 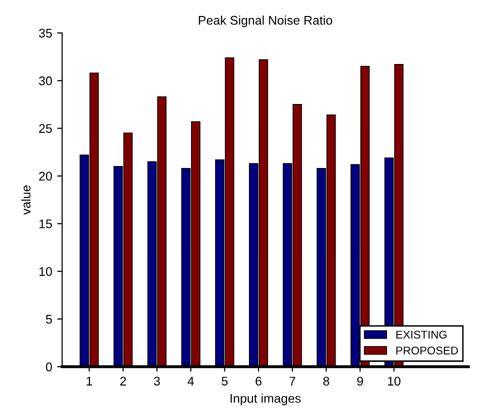 I want to click on x-tick-label: 7, so click(x=293, y=381).